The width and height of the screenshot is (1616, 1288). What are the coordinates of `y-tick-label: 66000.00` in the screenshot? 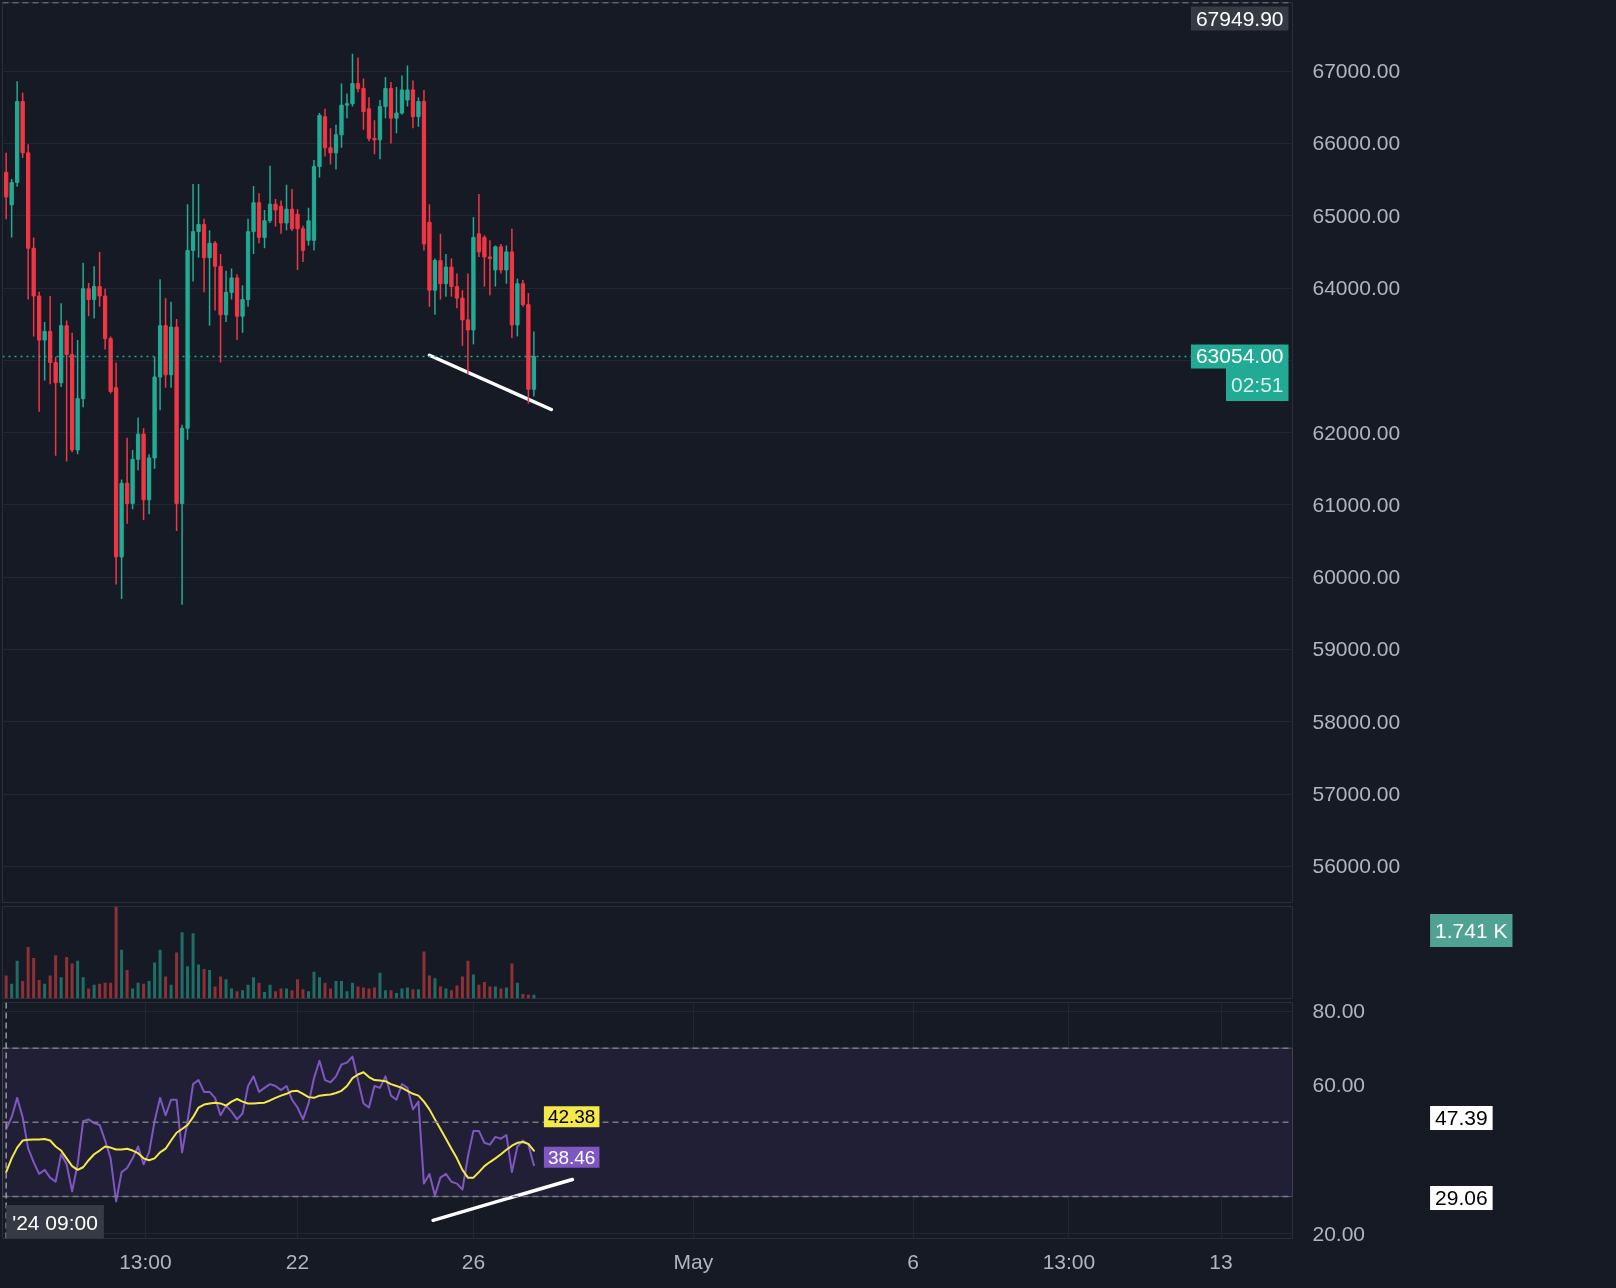 It's located at (1356, 143).